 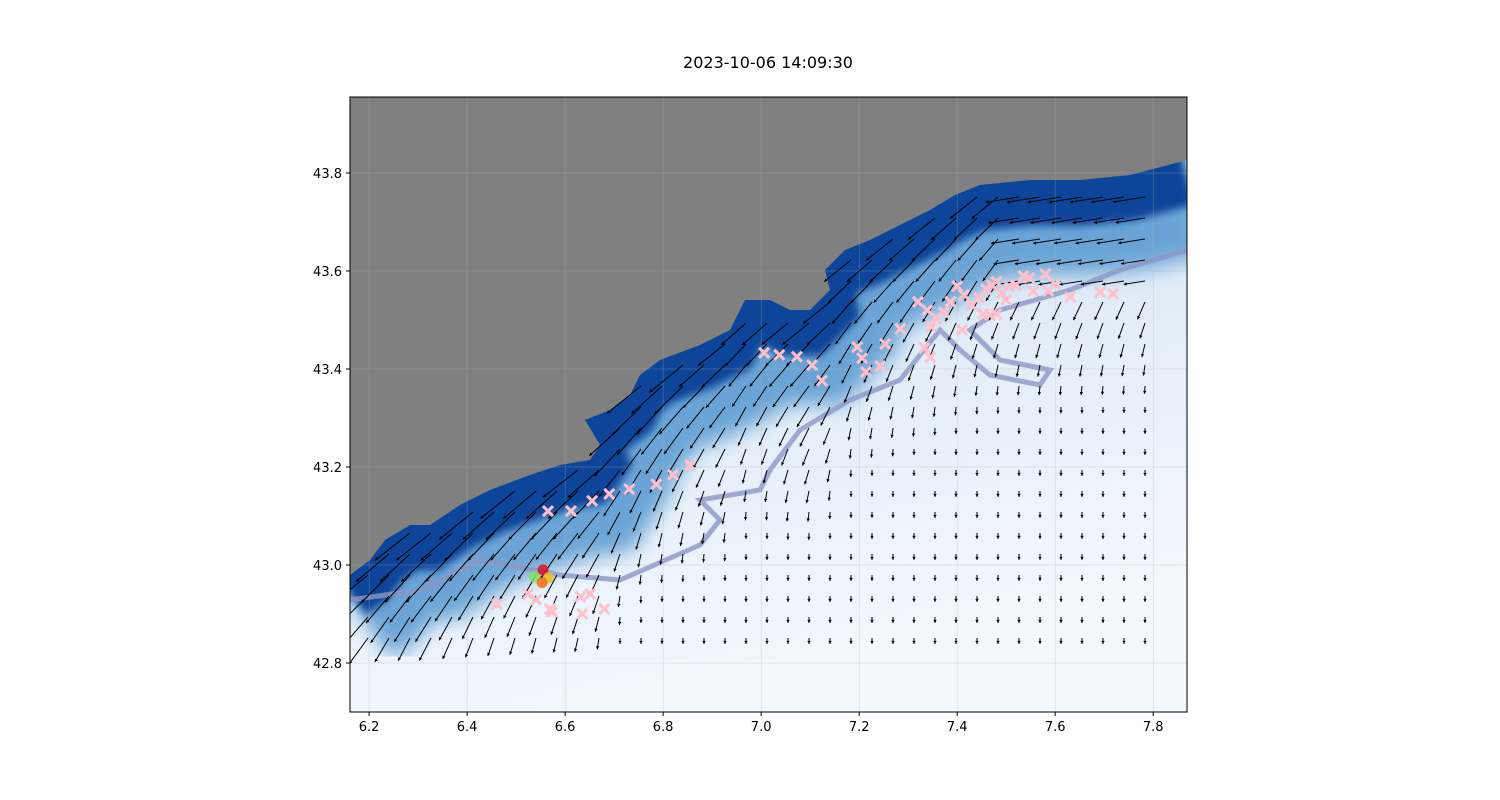 What do you see at coordinates (327, 566) in the screenshot?
I see `y-tick-label: 43.0` at bounding box center [327, 566].